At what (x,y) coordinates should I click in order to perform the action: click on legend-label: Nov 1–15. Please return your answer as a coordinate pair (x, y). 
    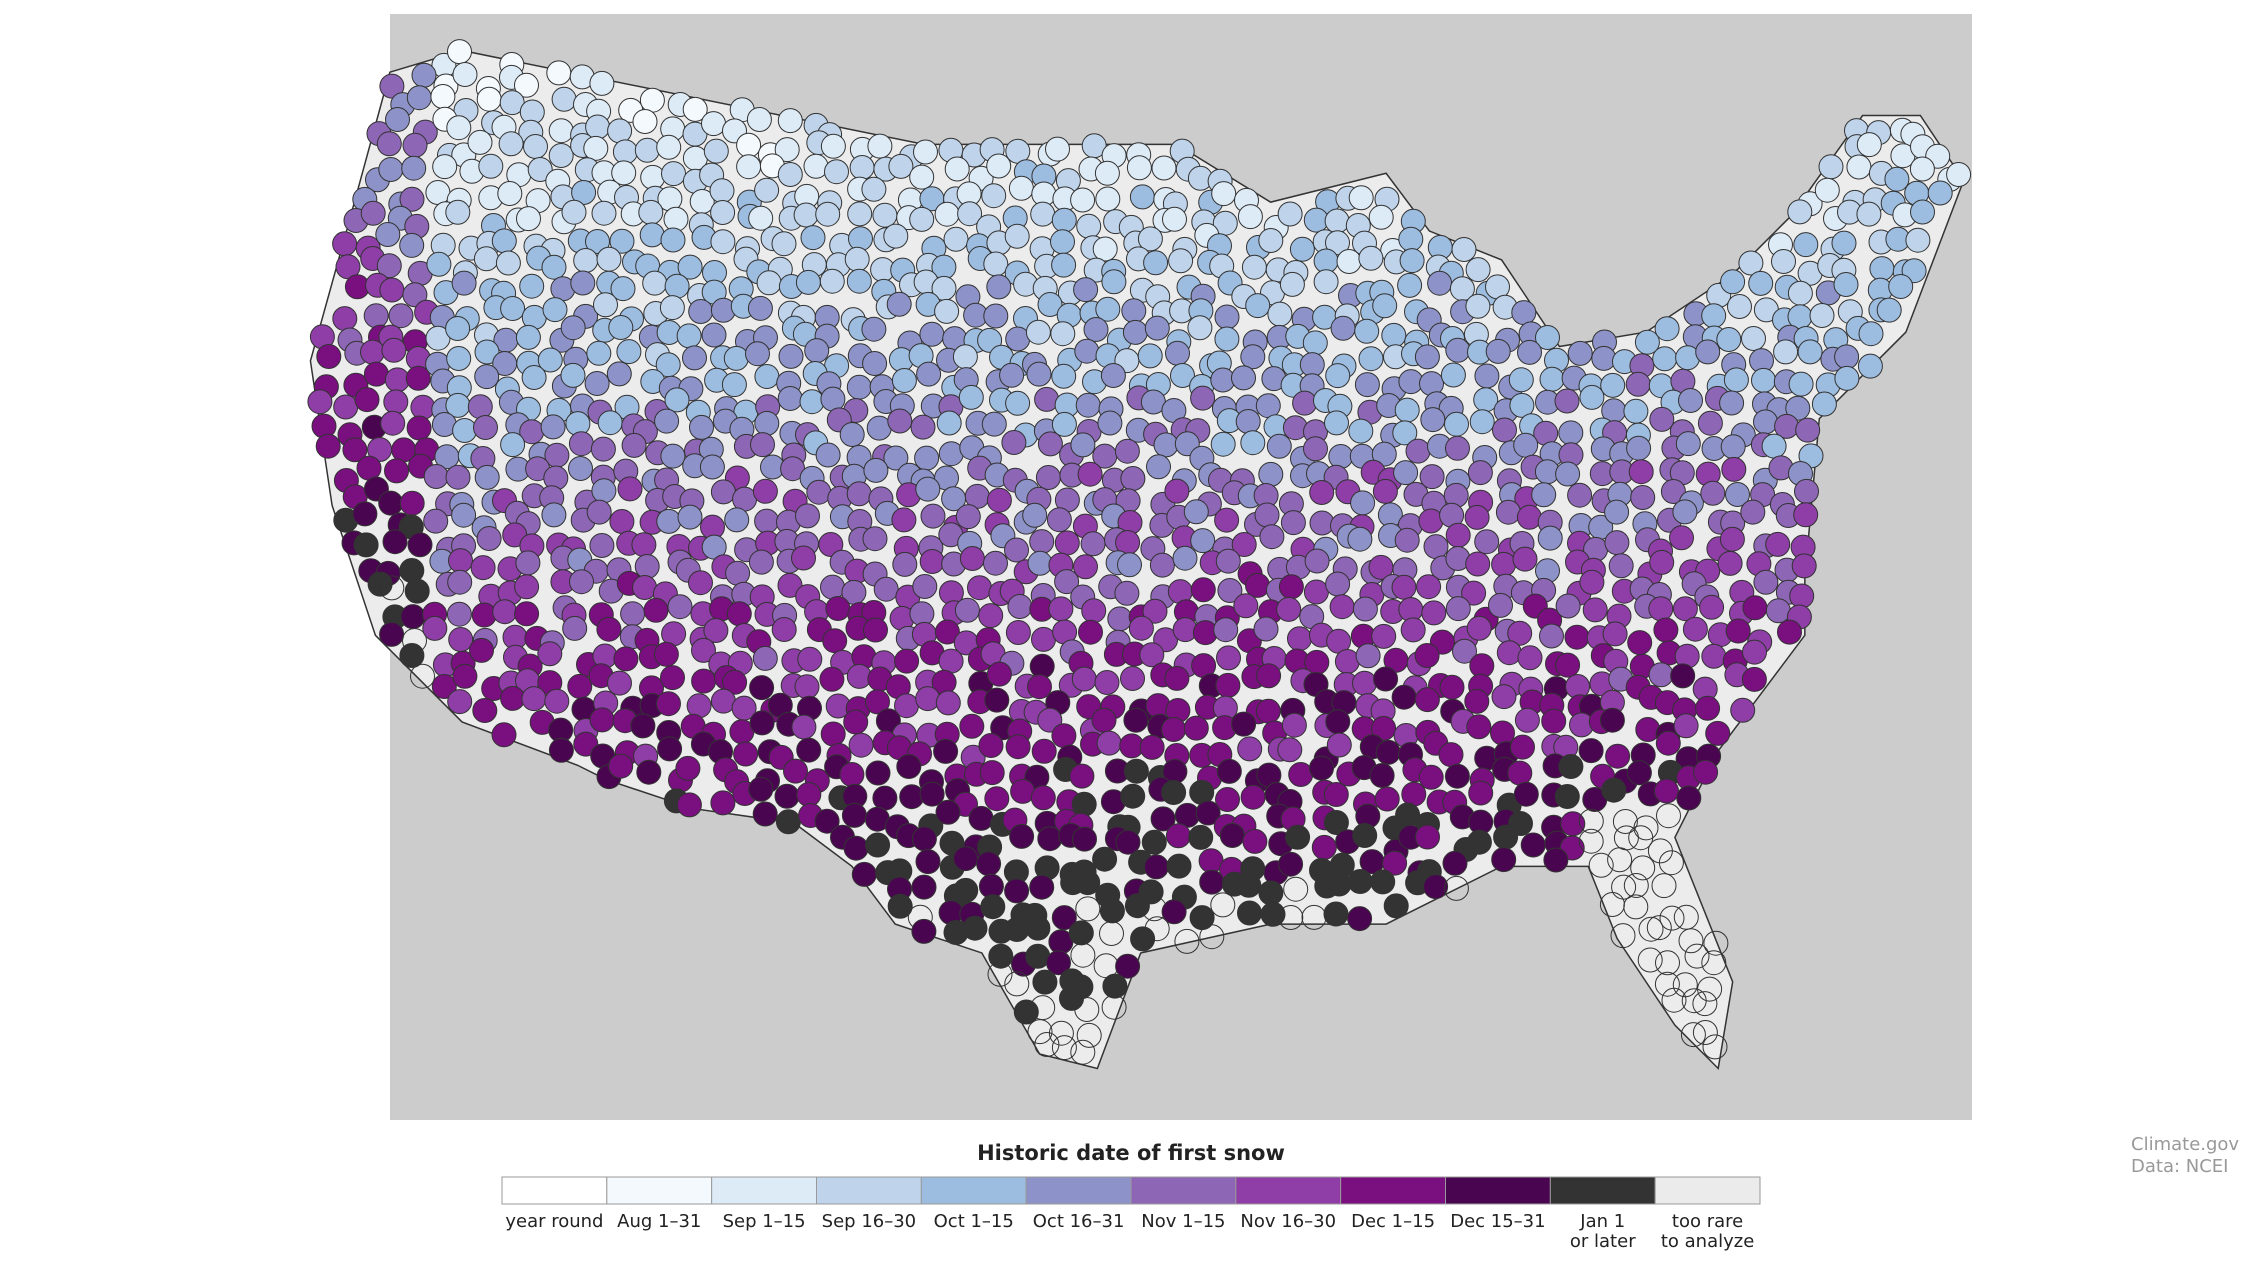
    Looking at the image, I should click on (1183, 1221).